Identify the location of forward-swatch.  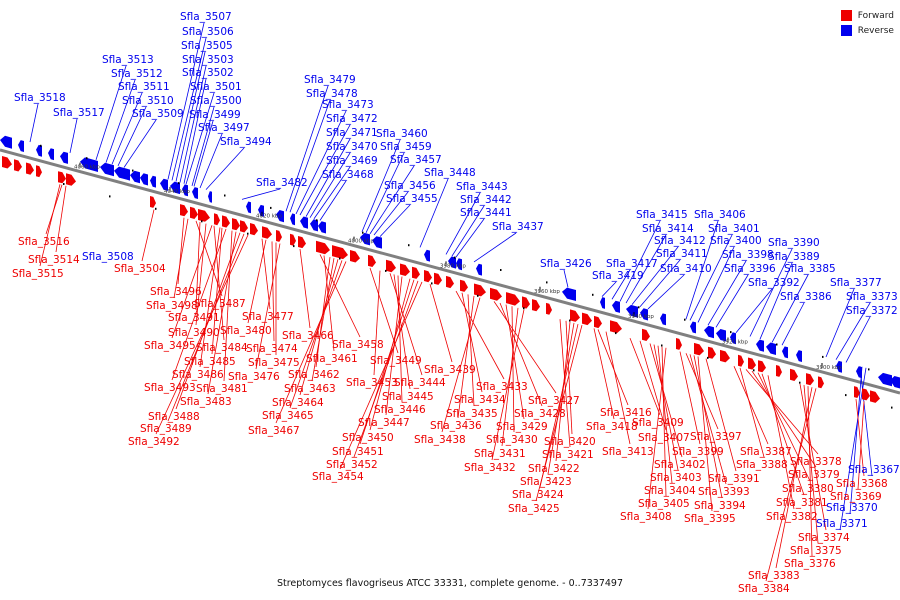
(846, 15).